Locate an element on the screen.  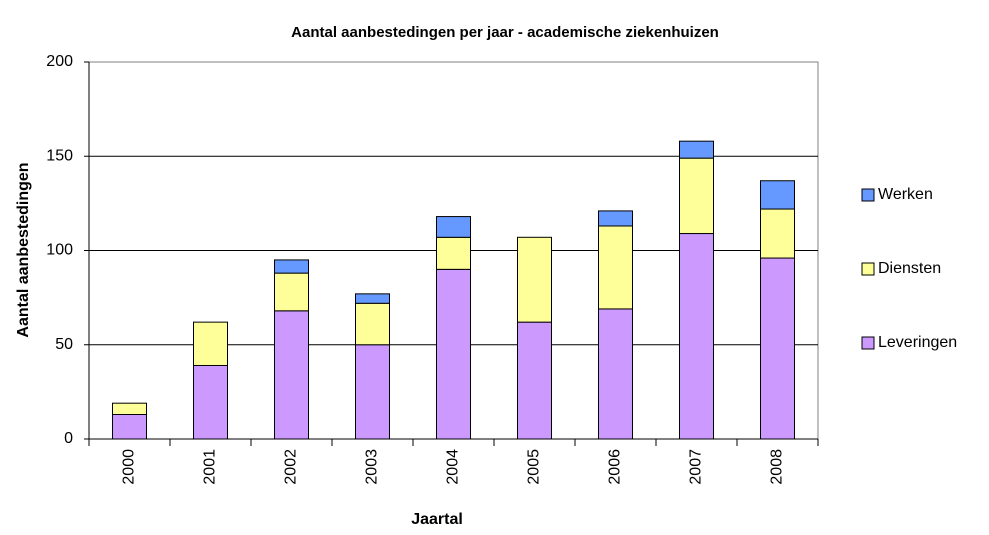
x-axis-title: Jaartal is located at coordinates (437, 519).